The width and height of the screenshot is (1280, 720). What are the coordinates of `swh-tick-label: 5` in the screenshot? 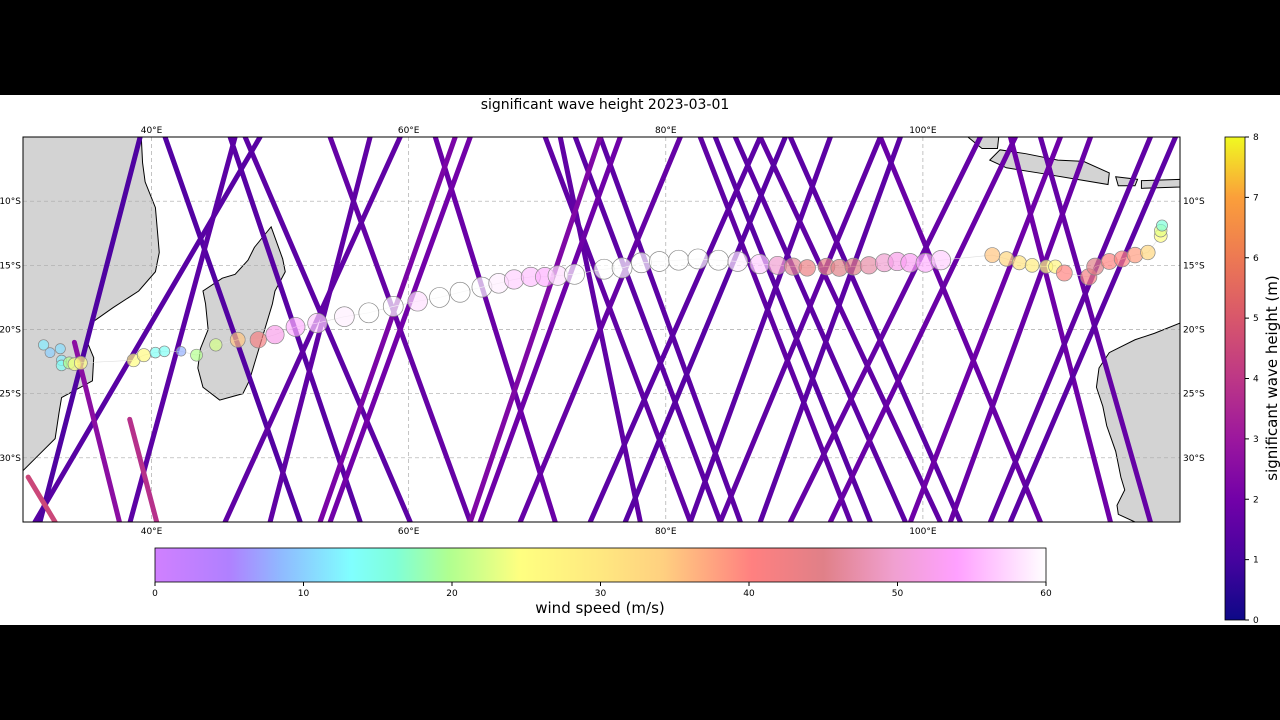 It's located at (1256, 319).